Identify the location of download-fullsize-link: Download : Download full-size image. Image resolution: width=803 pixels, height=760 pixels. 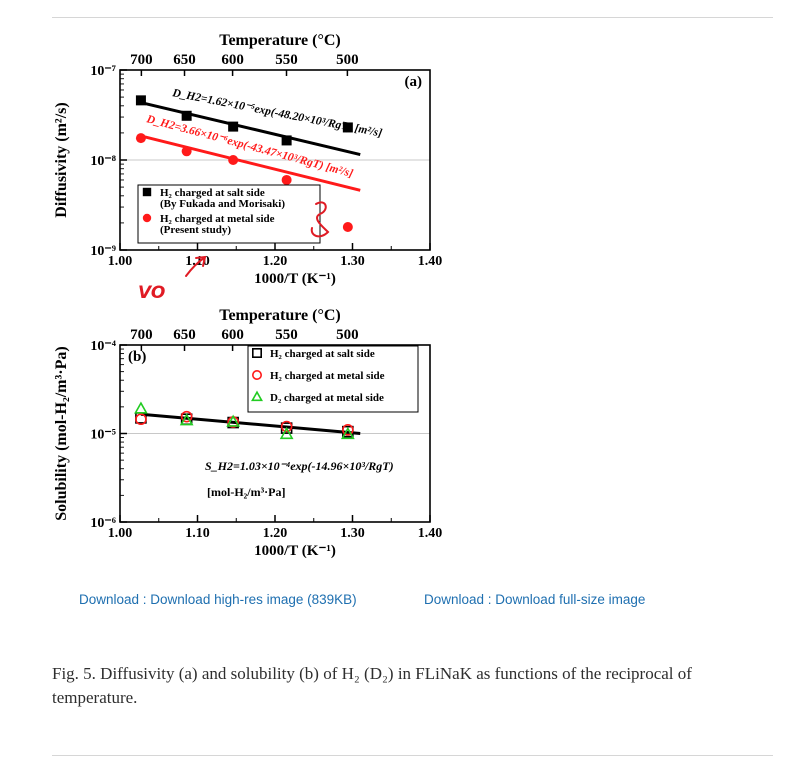
(535, 599).